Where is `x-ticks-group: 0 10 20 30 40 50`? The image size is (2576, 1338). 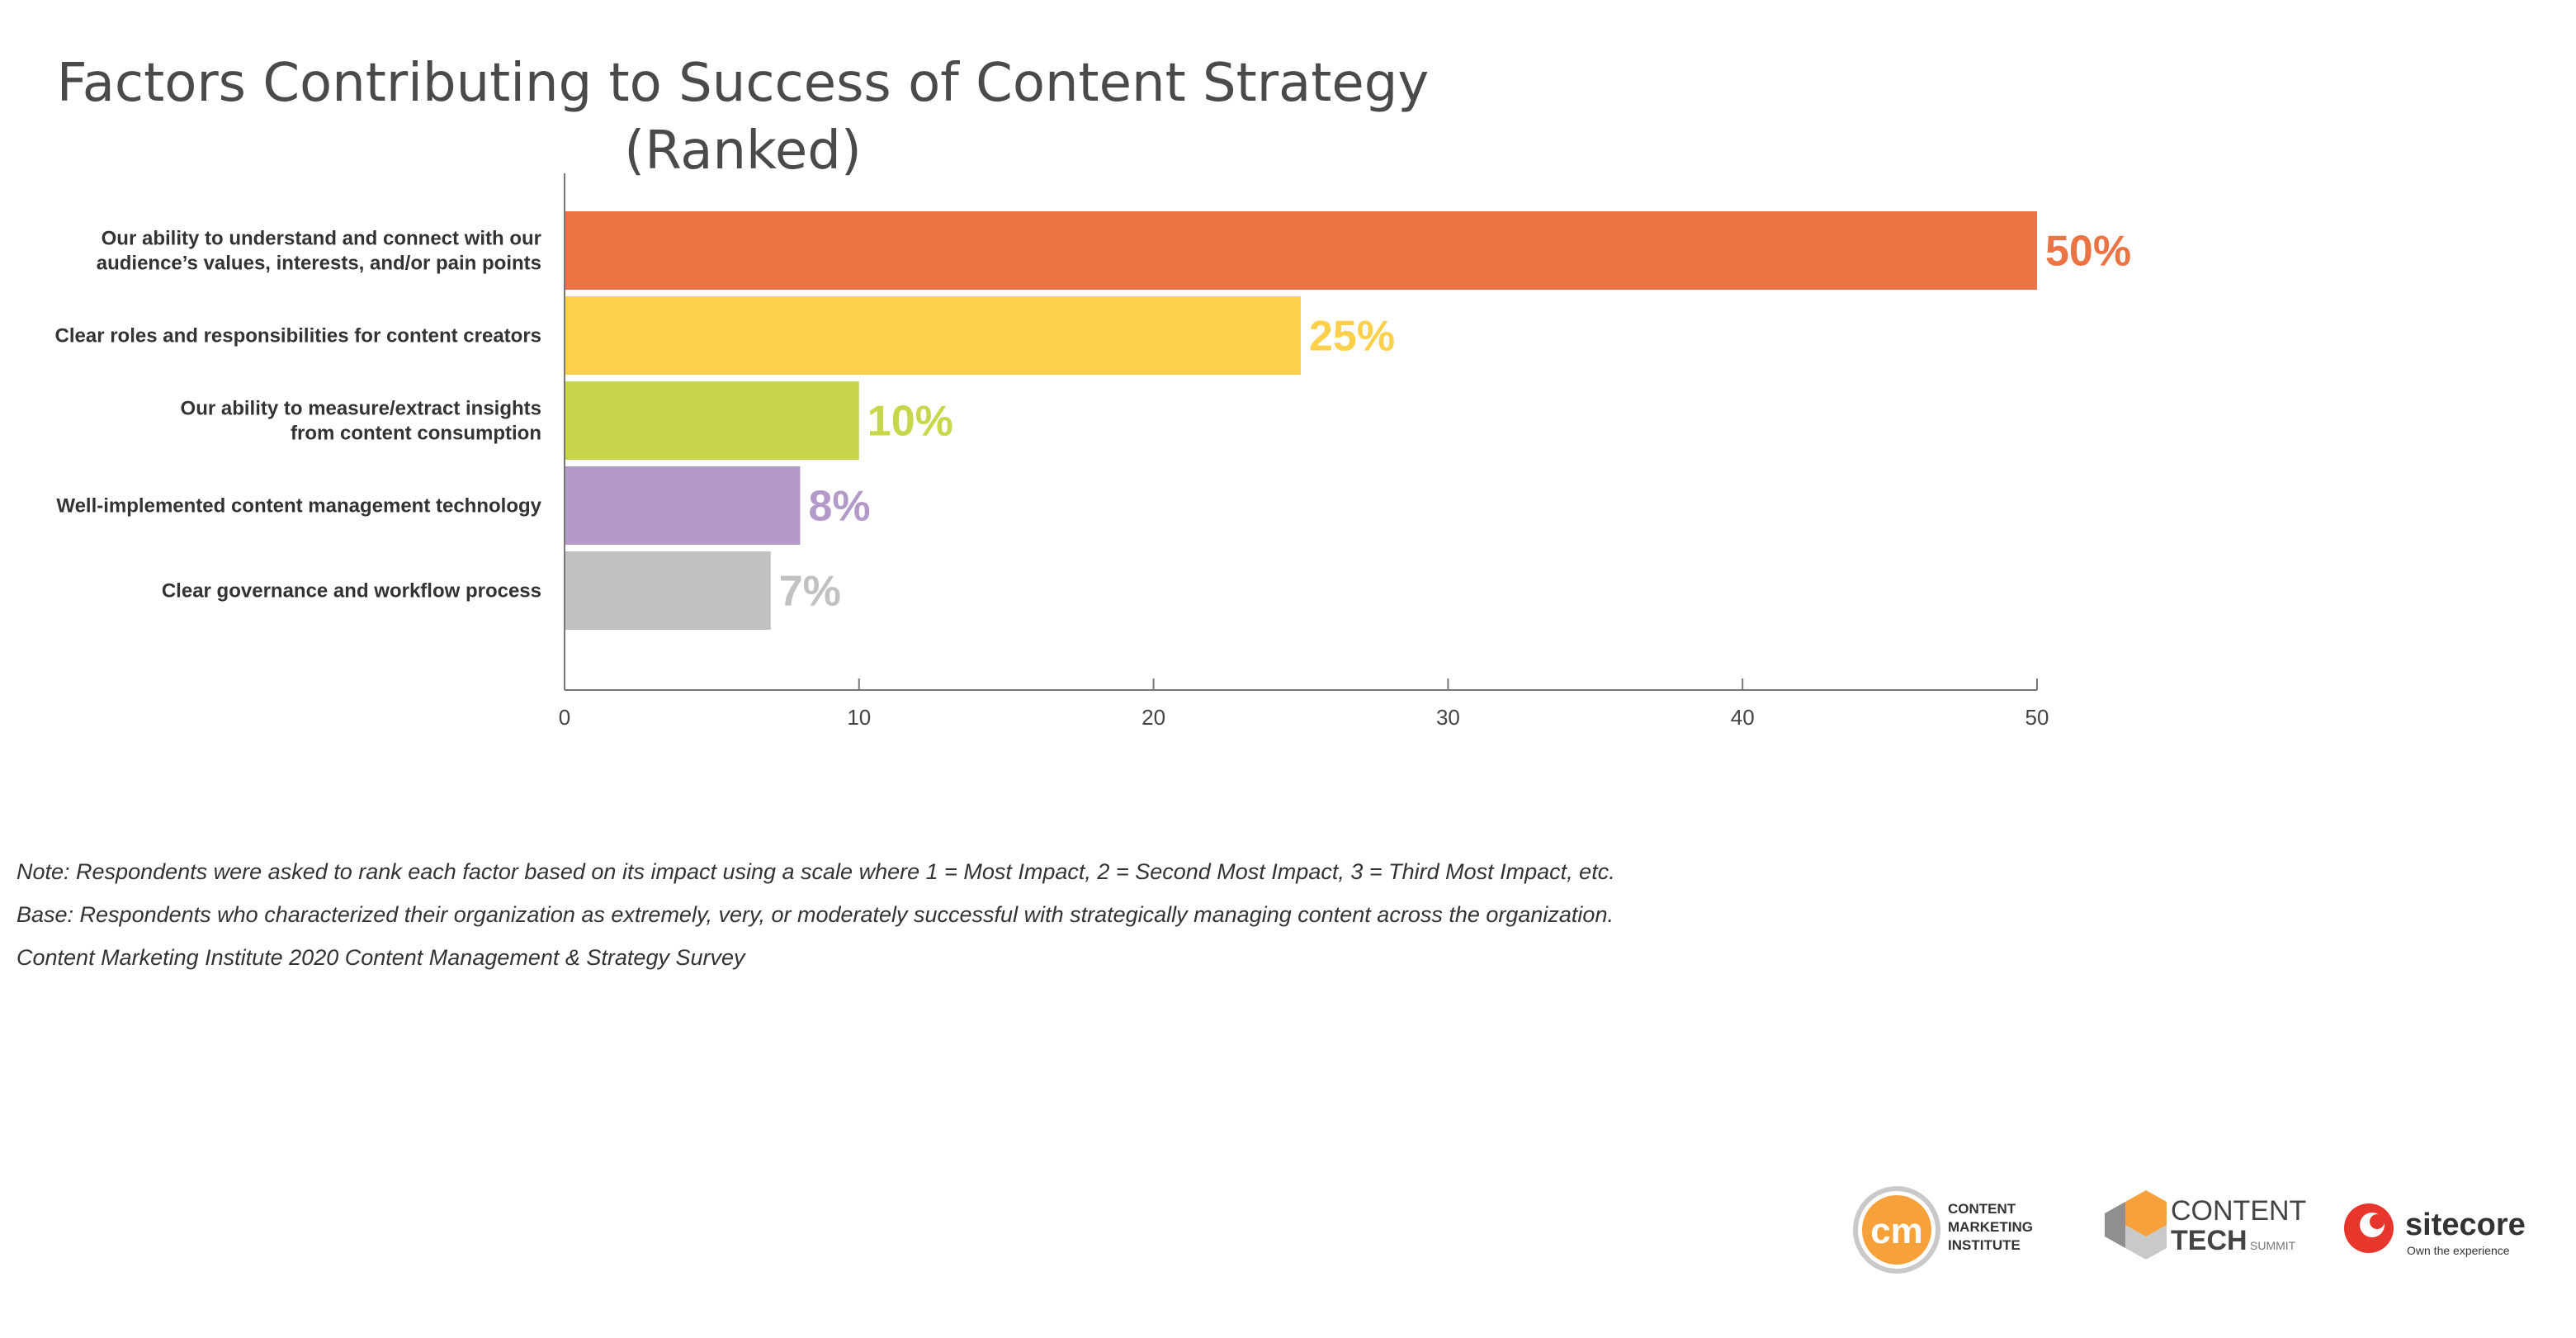 x-ticks-group: 0 10 20 30 40 50 is located at coordinates (1304, 704).